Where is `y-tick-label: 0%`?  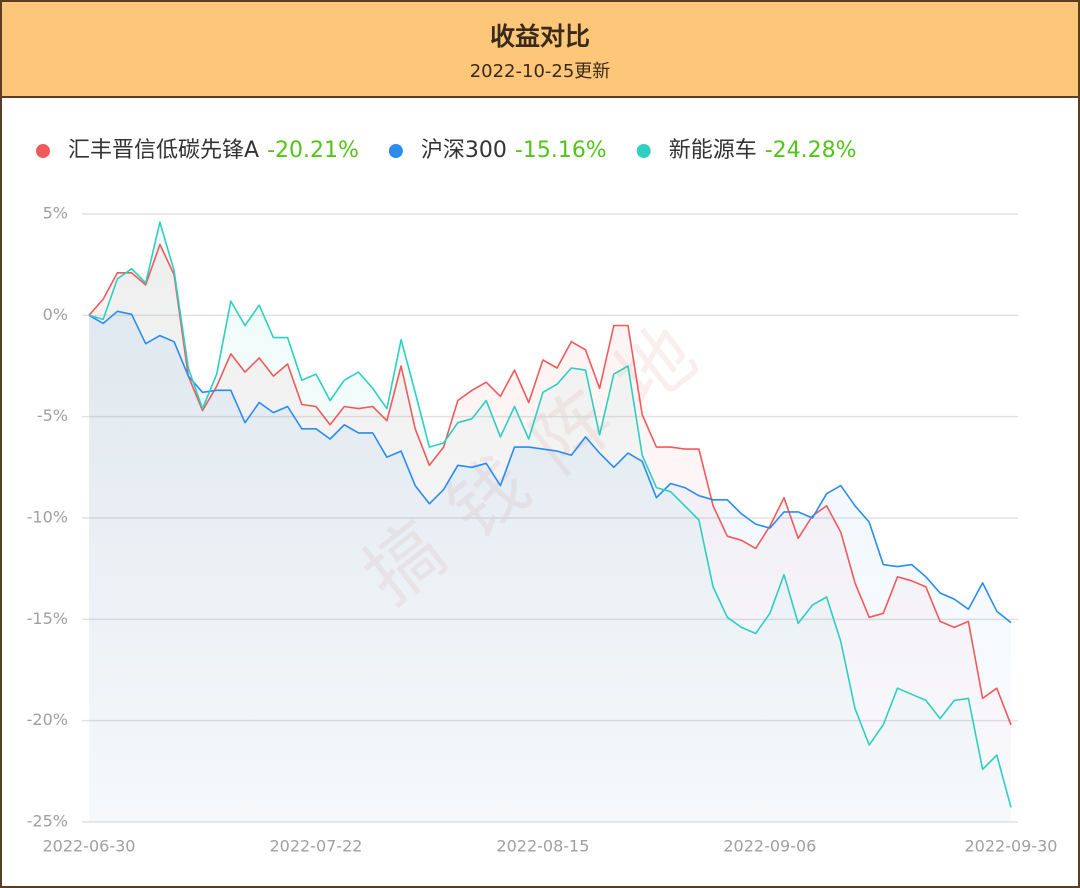
y-tick-label: 0% is located at coordinates (55, 314).